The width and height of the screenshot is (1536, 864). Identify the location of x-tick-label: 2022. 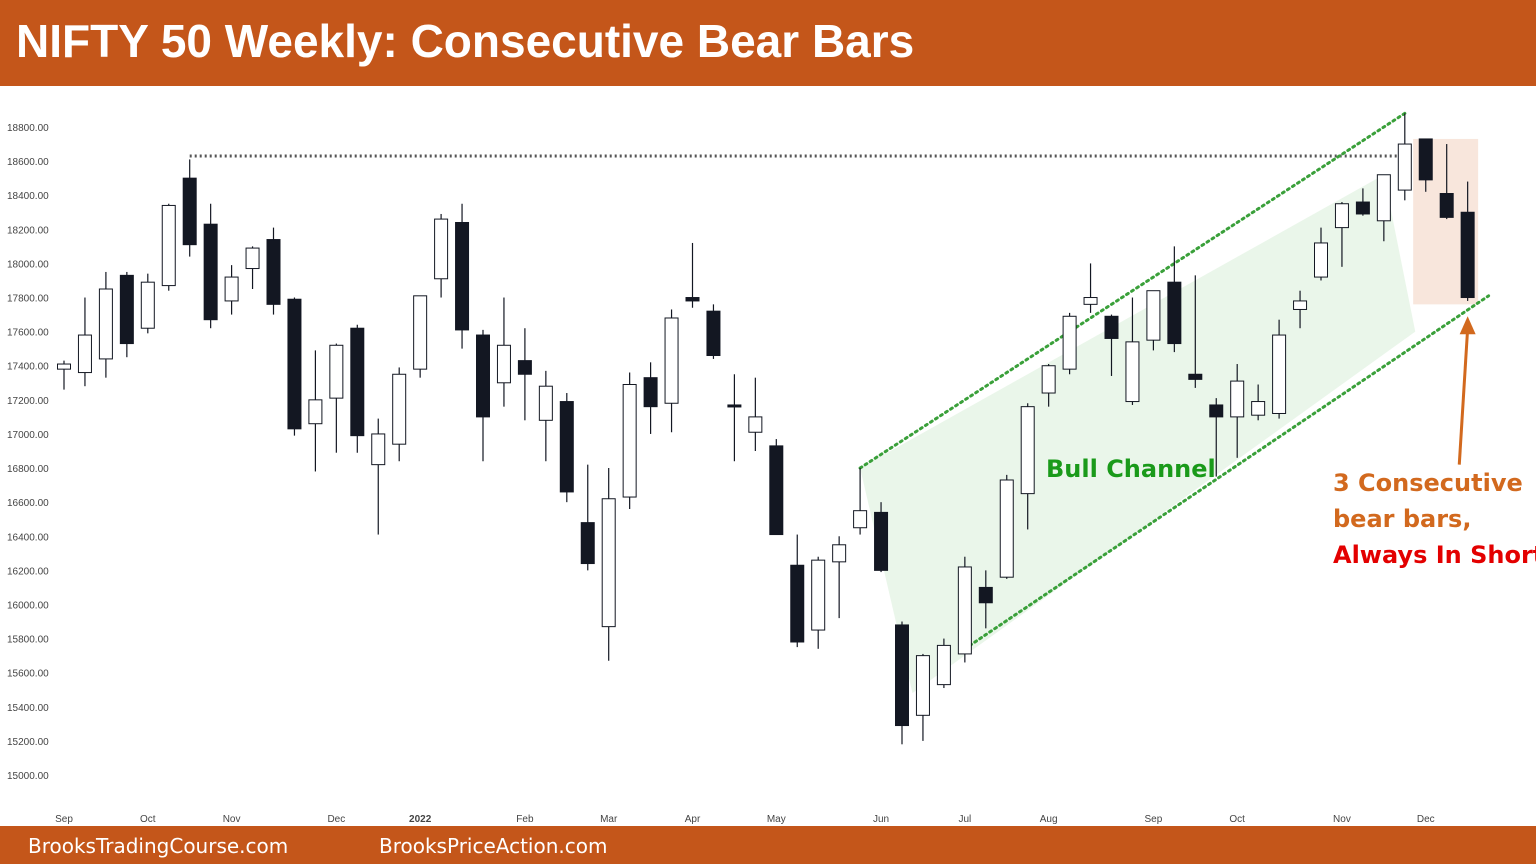
(420, 819).